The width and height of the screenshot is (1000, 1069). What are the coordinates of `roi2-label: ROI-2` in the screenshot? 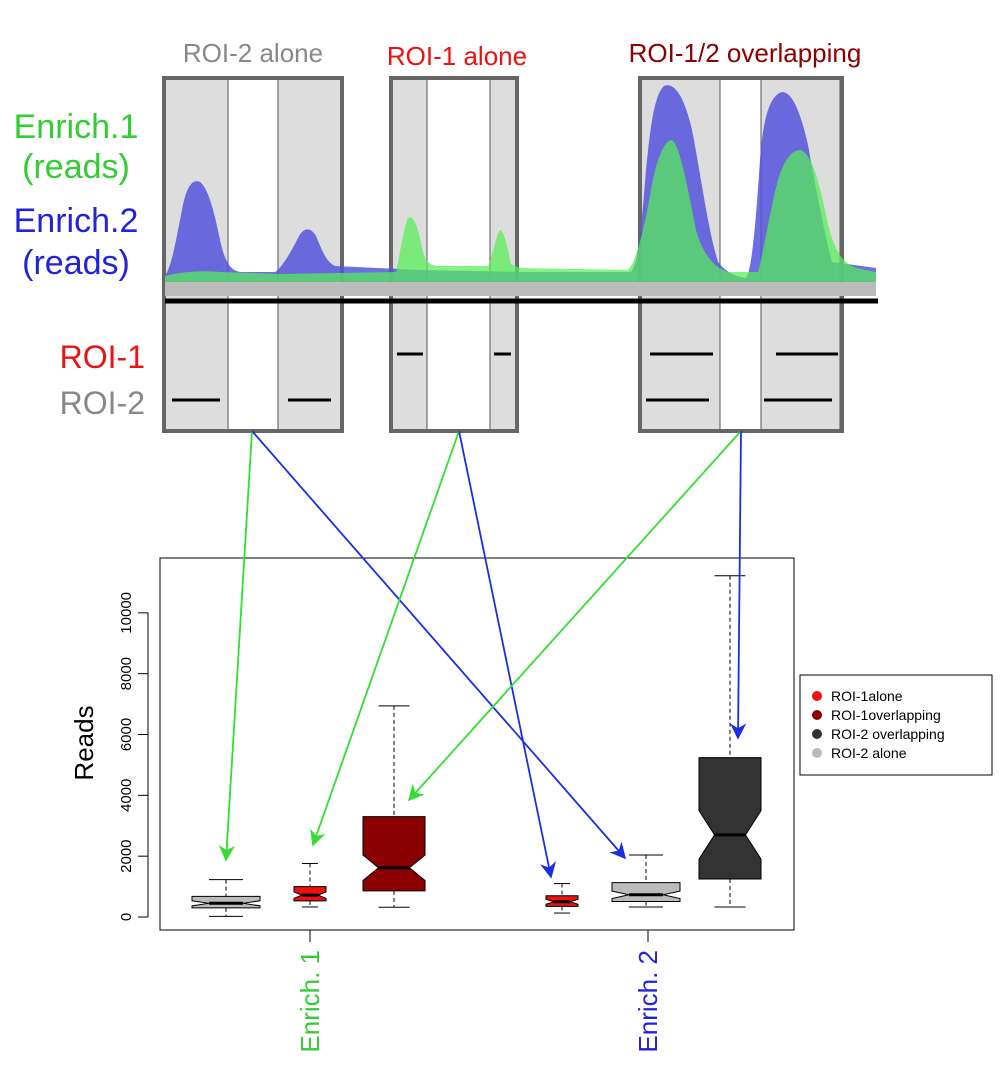 It's located at (102, 403).